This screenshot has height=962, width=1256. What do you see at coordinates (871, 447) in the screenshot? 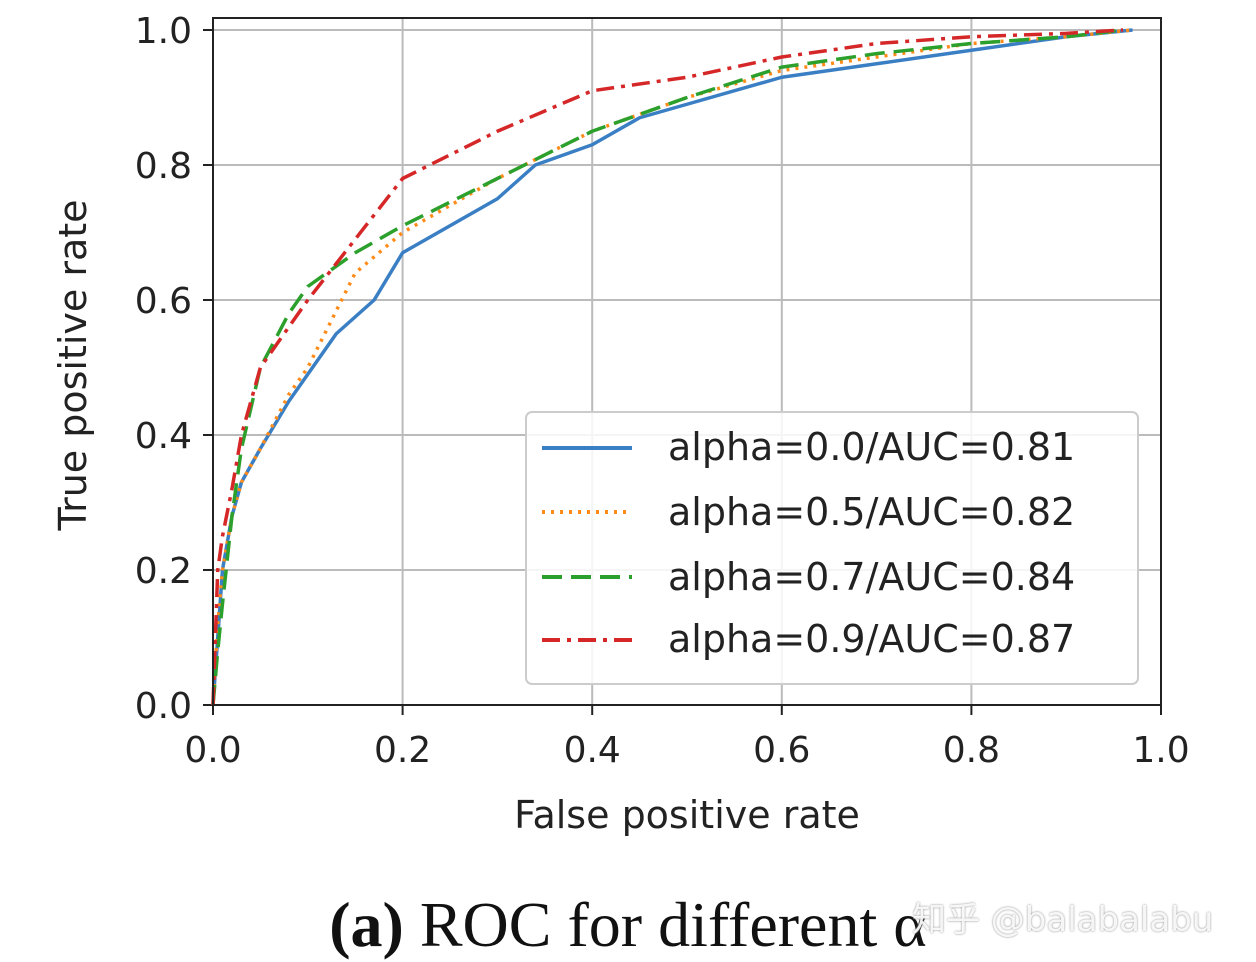
I see `legend-label: alpha=0.0/AUC=0.81` at bounding box center [871, 447].